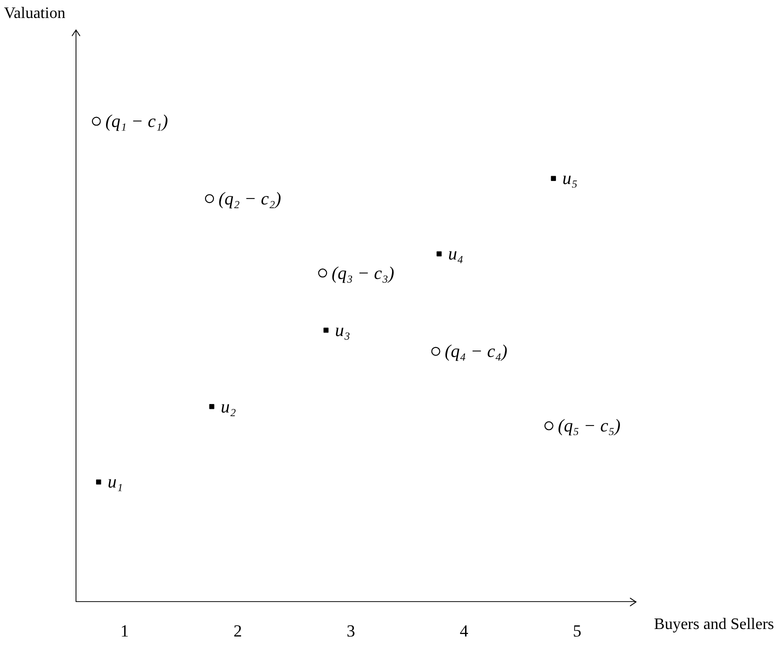 This screenshot has width=778, height=670. What do you see at coordinates (456, 254) in the screenshot?
I see `annotation: u₄` at bounding box center [456, 254].